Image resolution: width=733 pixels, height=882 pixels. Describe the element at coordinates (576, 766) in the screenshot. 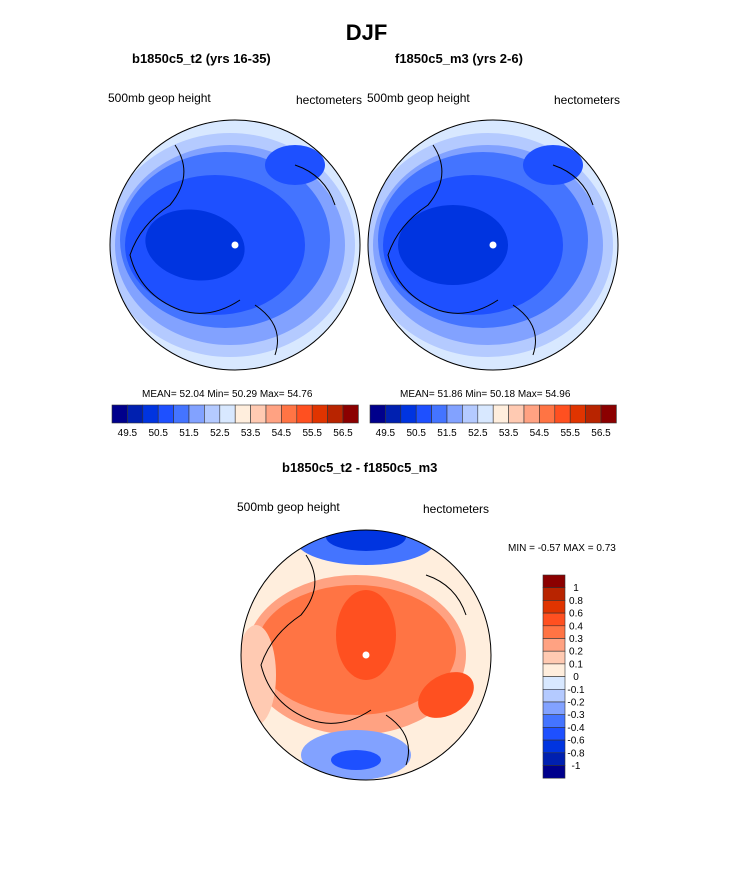

I see `colorbar-tick-label: -1` at that location.